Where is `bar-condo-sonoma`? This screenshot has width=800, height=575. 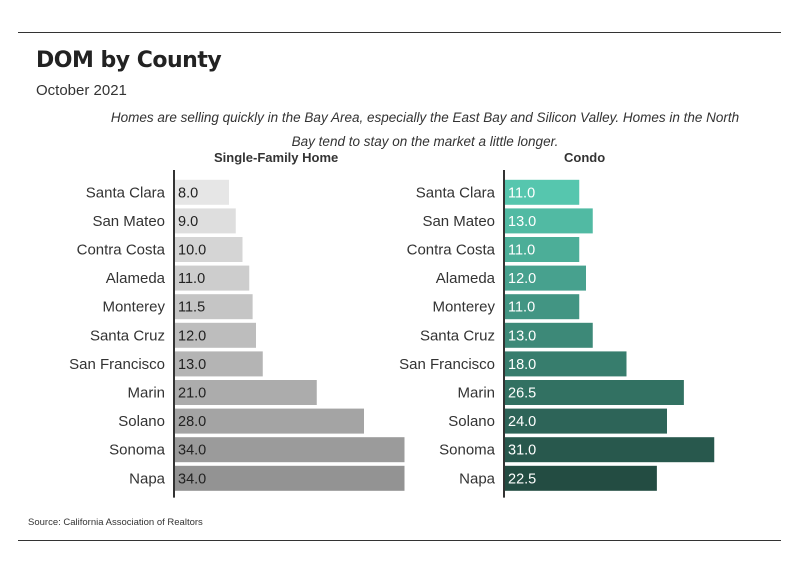 bar-condo-sonoma is located at coordinates (610, 450).